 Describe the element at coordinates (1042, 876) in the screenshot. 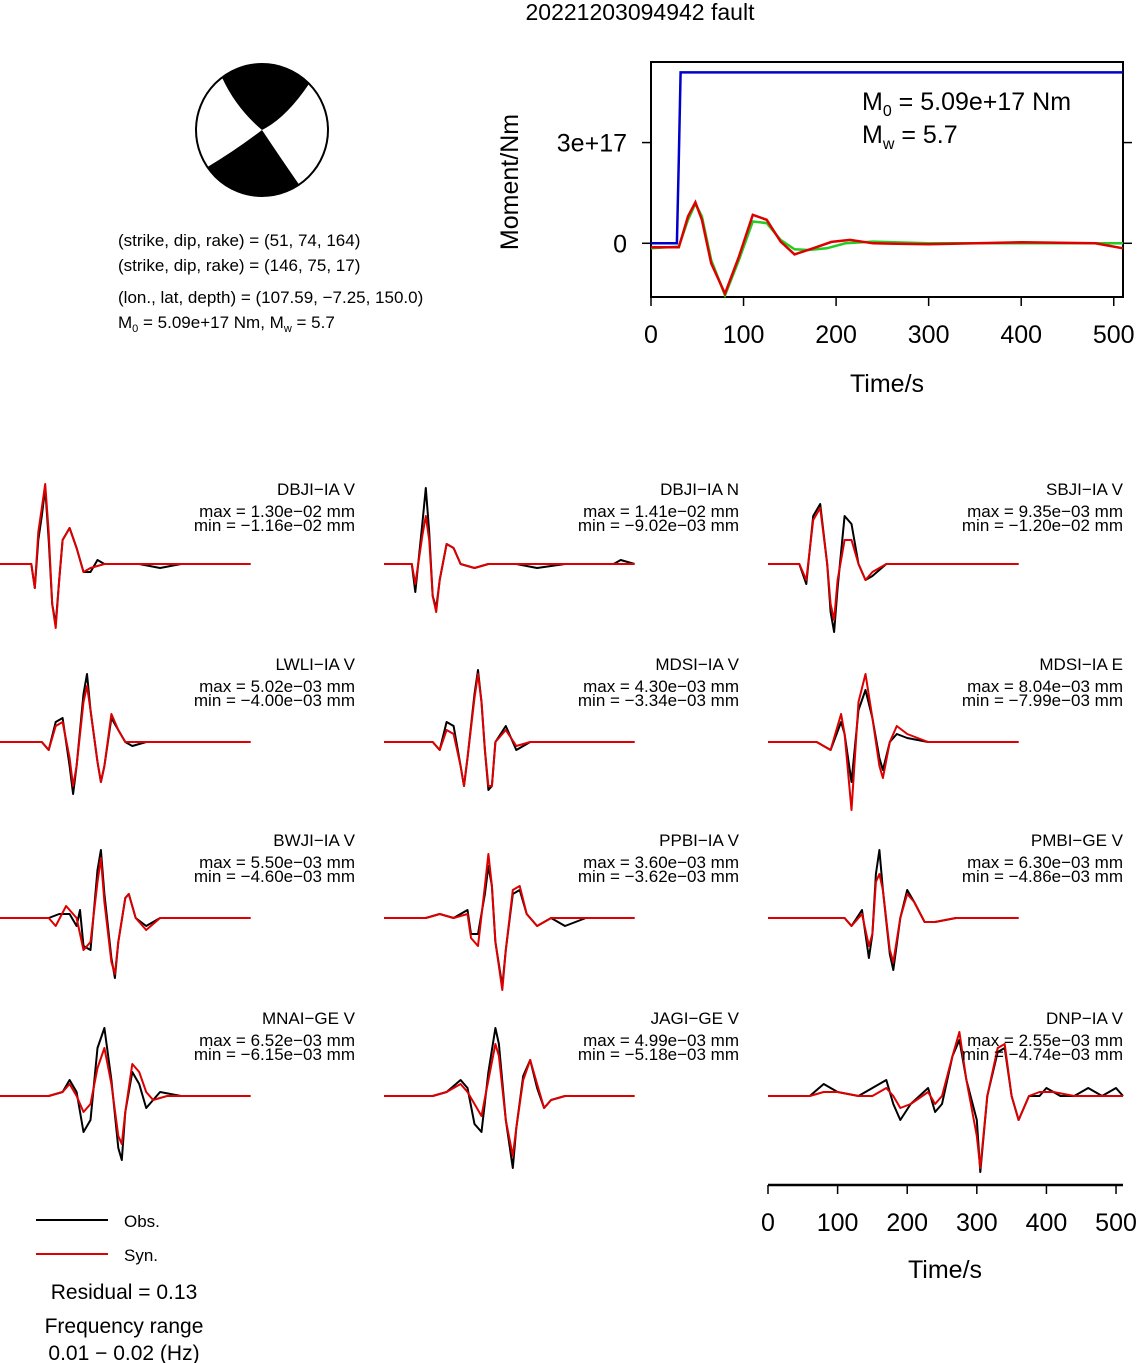

I see `station-min: min = −4.86e−03 mm` at that location.